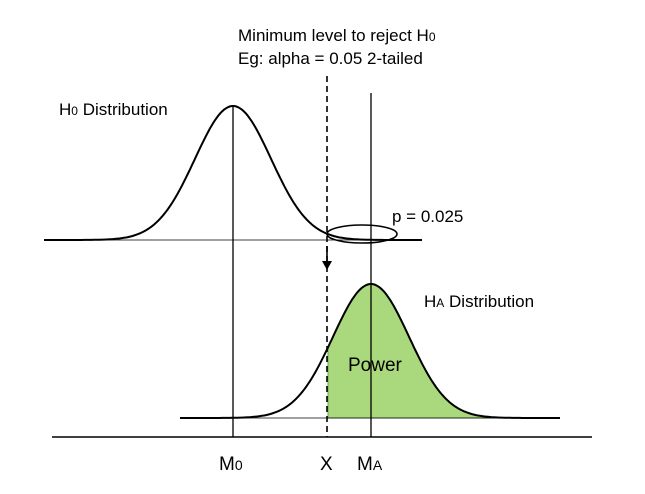  Describe the element at coordinates (430, 301) in the screenshot. I see `ha-label-main: H` at that location.